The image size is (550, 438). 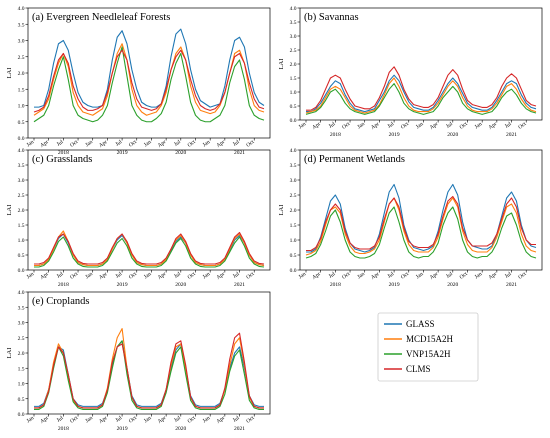 I want to click on panel-title: (e) Croplands, so click(x=60, y=301).